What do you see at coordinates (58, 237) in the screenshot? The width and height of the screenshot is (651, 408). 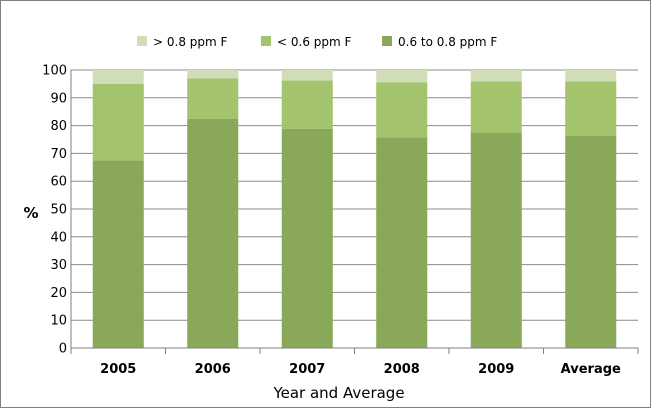 I see `y-tick-label: 40` at bounding box center [58, 237].